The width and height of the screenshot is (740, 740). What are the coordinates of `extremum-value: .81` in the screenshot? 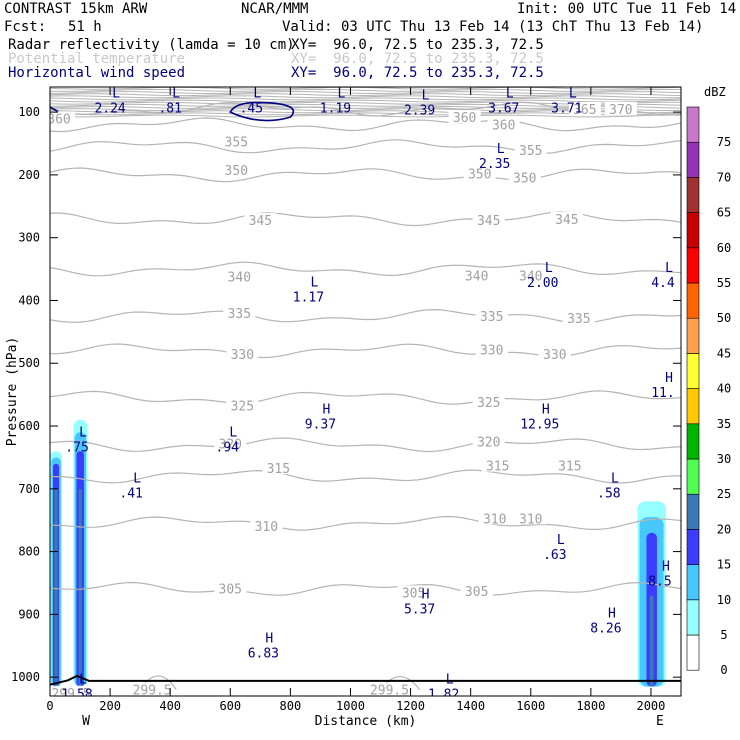 It's located at (169, 109).